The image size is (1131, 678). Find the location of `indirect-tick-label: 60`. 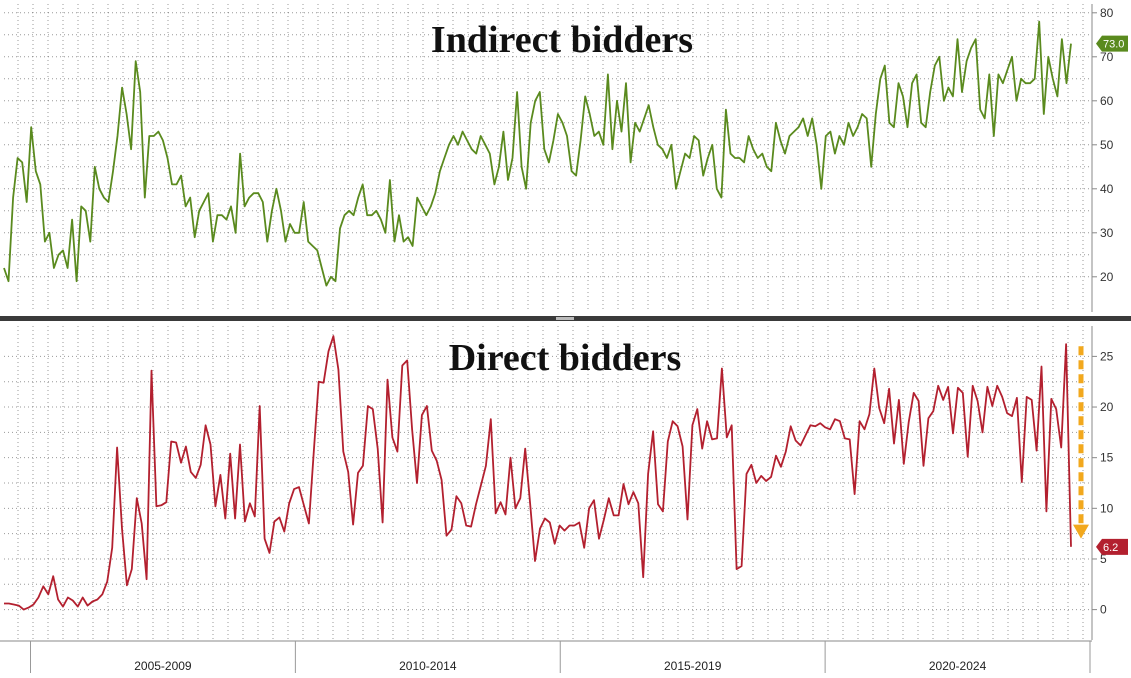

indirect-tick-label: 60 is located at coordinates (1107, 101).